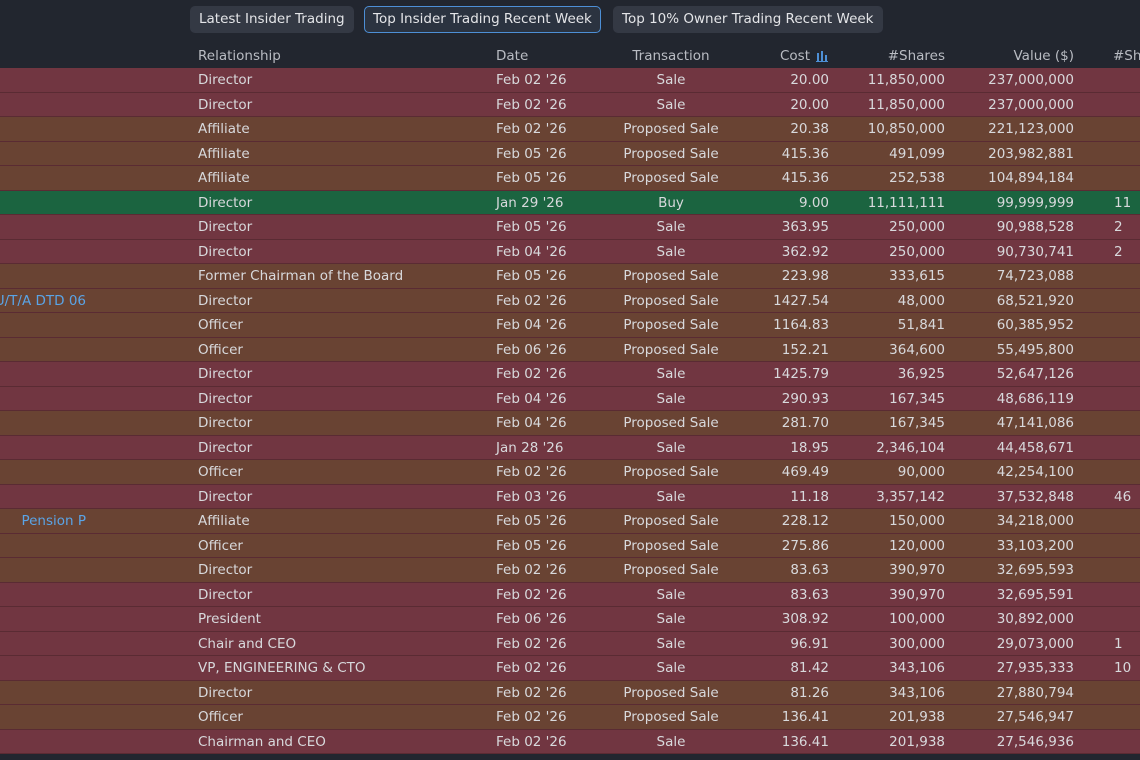  I want to click on shares: 250,000, so click(917, 251).